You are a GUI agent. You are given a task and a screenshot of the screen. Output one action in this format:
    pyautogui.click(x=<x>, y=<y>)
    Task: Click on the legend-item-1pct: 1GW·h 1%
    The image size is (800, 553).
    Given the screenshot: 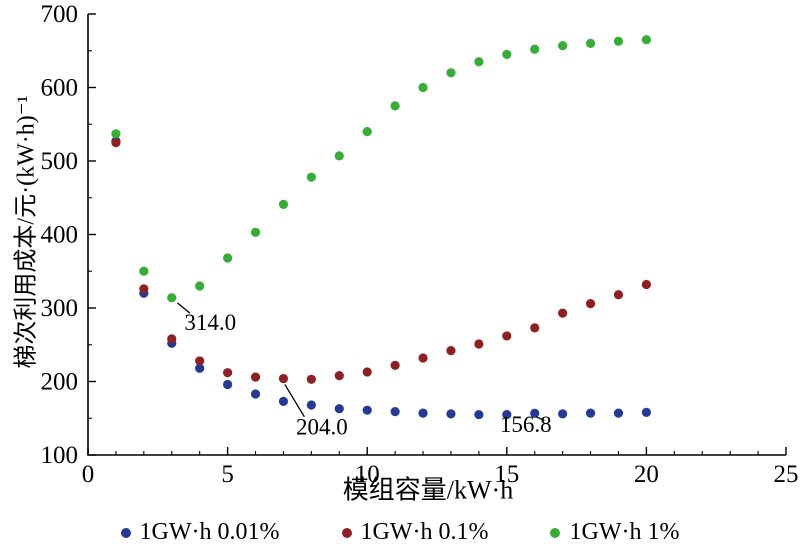 What is the action you would take?
    pyautogui.click(x=614, y=532)
    